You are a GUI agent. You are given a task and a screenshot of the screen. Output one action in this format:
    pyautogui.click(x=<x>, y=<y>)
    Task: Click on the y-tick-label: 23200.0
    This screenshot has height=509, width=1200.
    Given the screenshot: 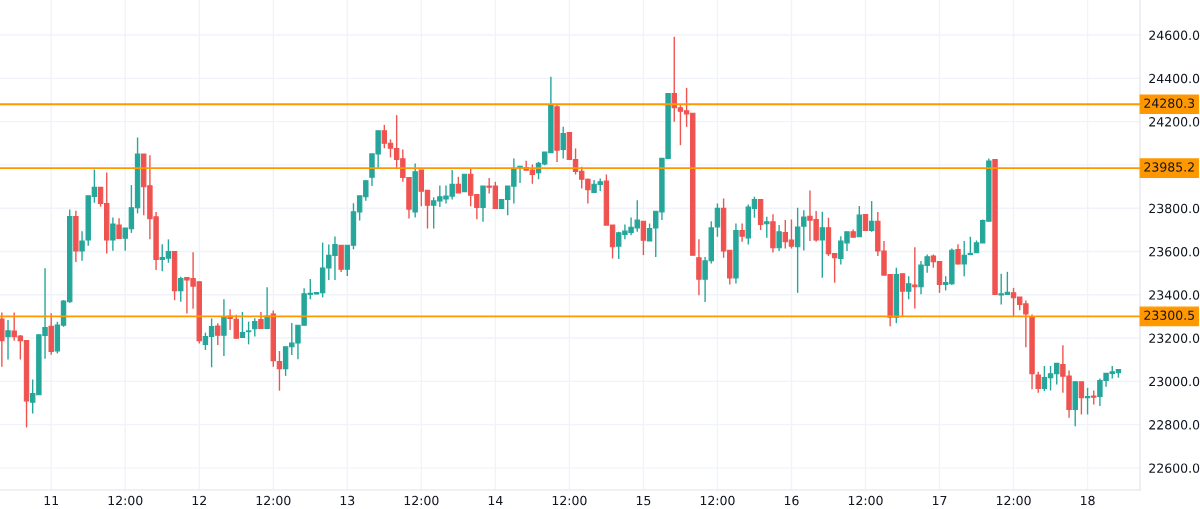 What is the action you would take?
    pyautogui.click(x=1174, y=338)
    